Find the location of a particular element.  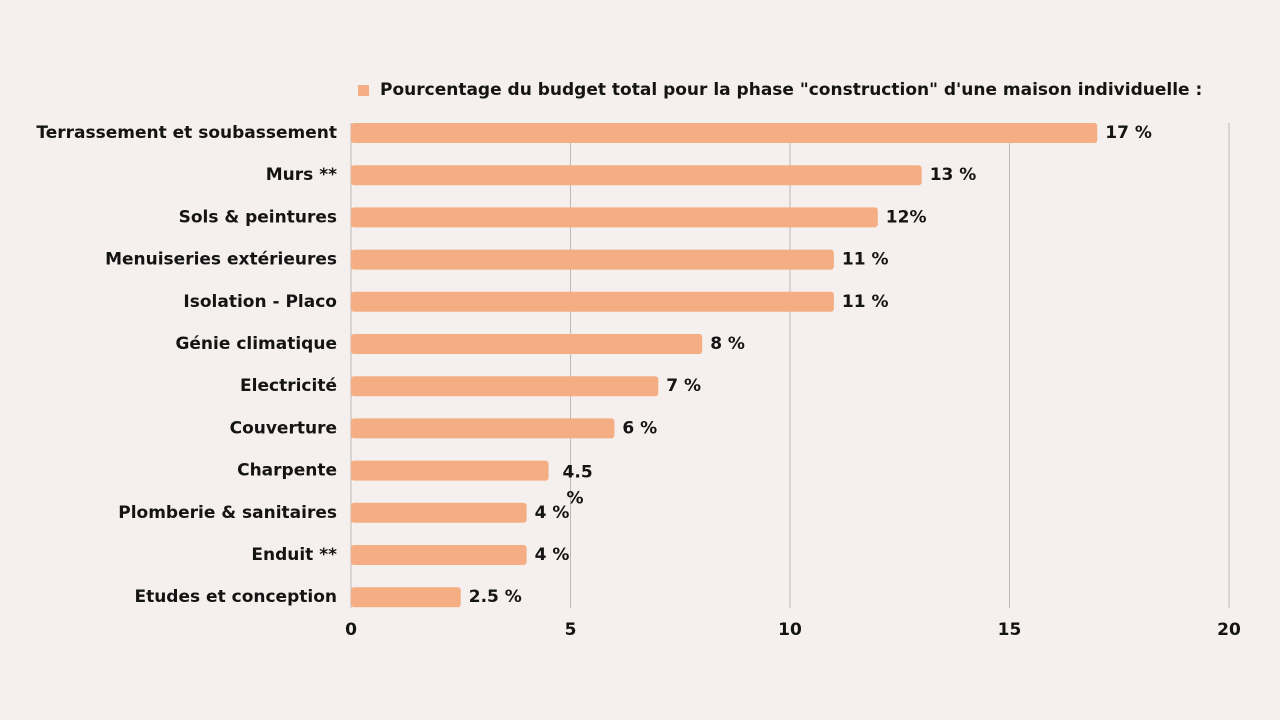

category-label: Enduit ** is located at coordinates (294, 555).